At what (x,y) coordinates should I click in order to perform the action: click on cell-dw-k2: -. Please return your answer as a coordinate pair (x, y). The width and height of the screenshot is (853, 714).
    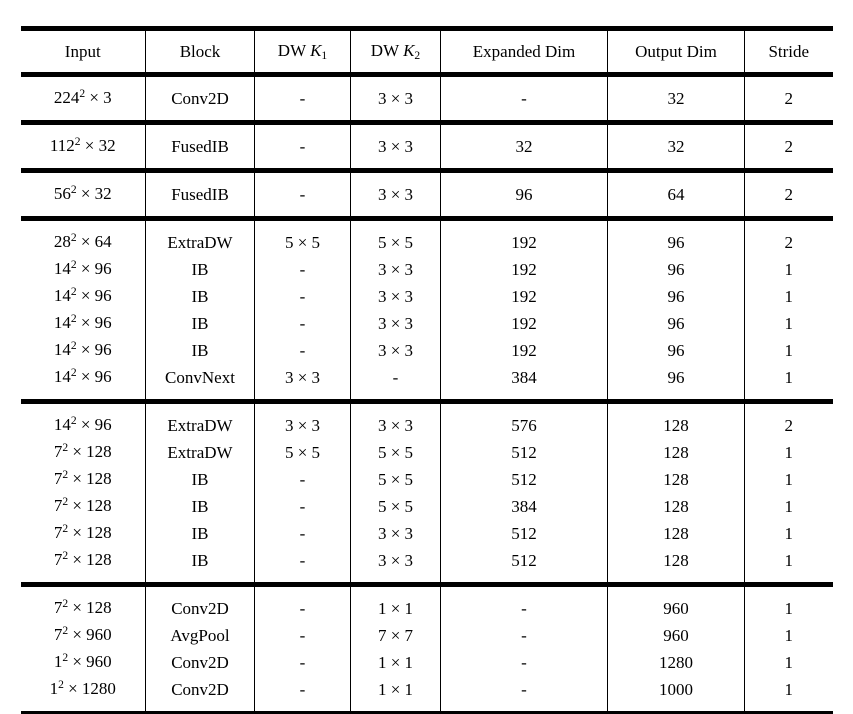
    Looking at the image, I should click on (395, 383).